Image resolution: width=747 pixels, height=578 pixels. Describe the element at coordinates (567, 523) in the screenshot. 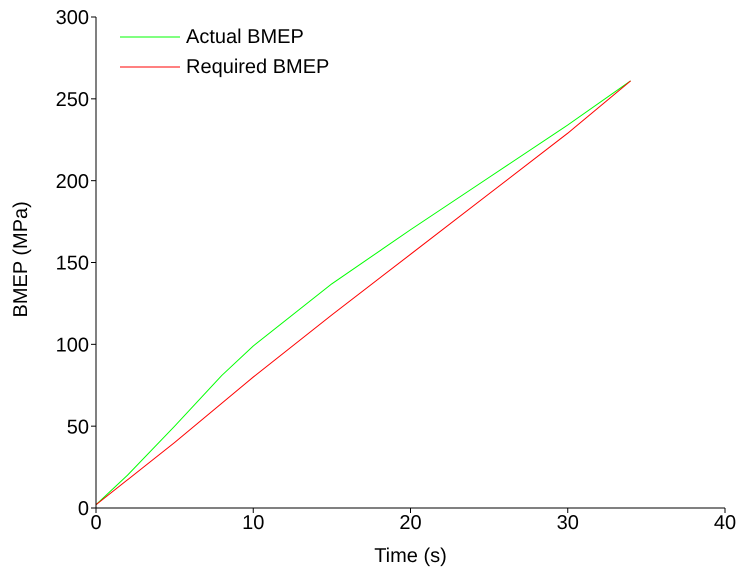

I see `x-tick-label: 30` at that location.